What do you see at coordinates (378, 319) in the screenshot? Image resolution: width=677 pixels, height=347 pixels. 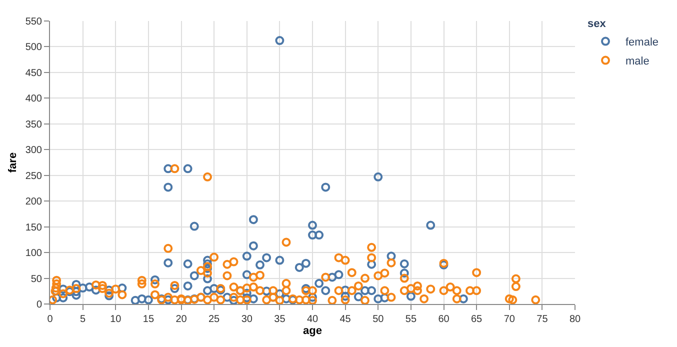 I see `x-tick-label: 50` at bounding box center [378, 319].